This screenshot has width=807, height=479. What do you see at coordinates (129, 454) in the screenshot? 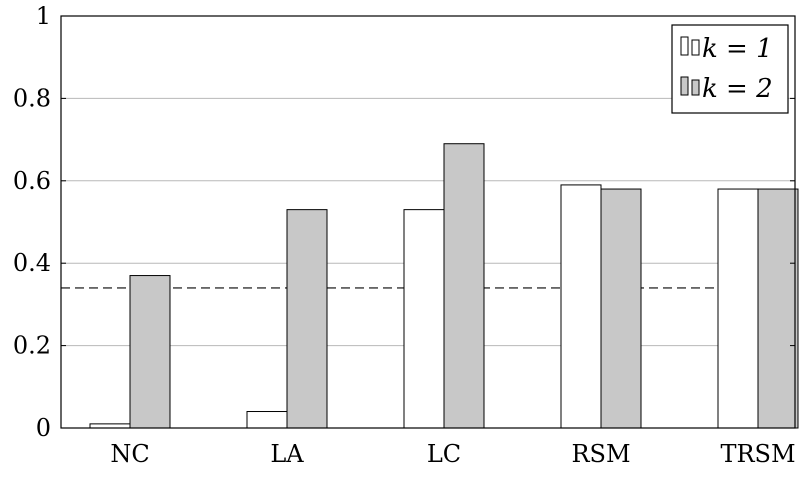
I see `x-tick-label: NC` at bounding box center [129, 454].